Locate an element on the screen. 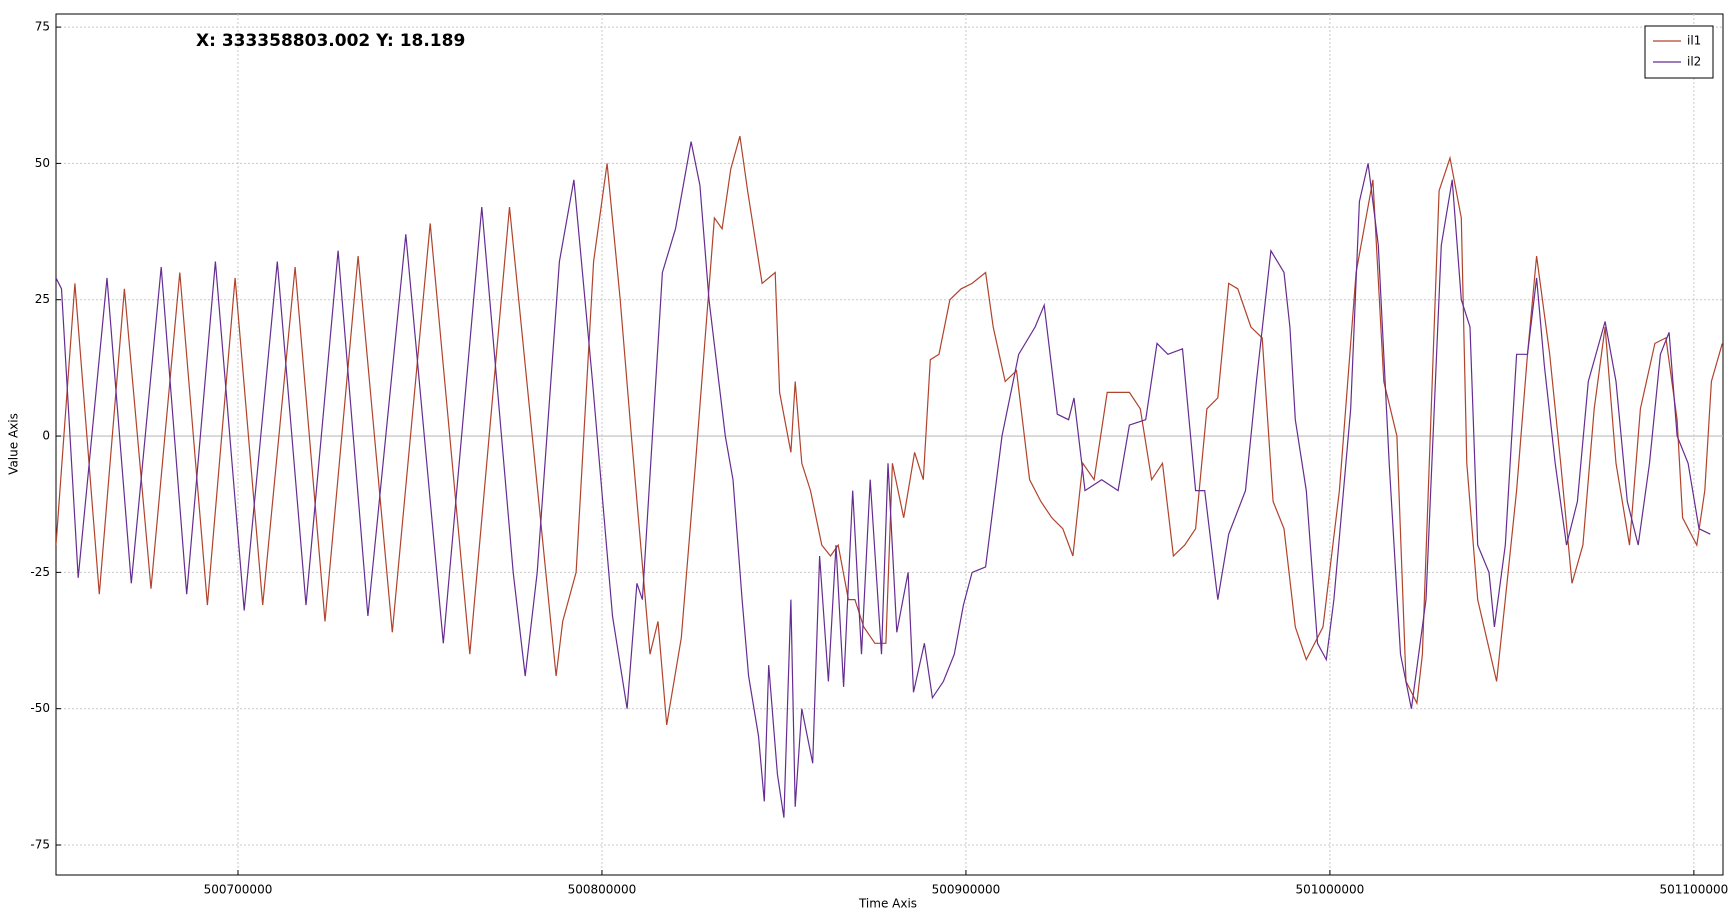 This screenshot has height=918, width=1736. y-tick-label: 25 is located at coordinates (42, 299).